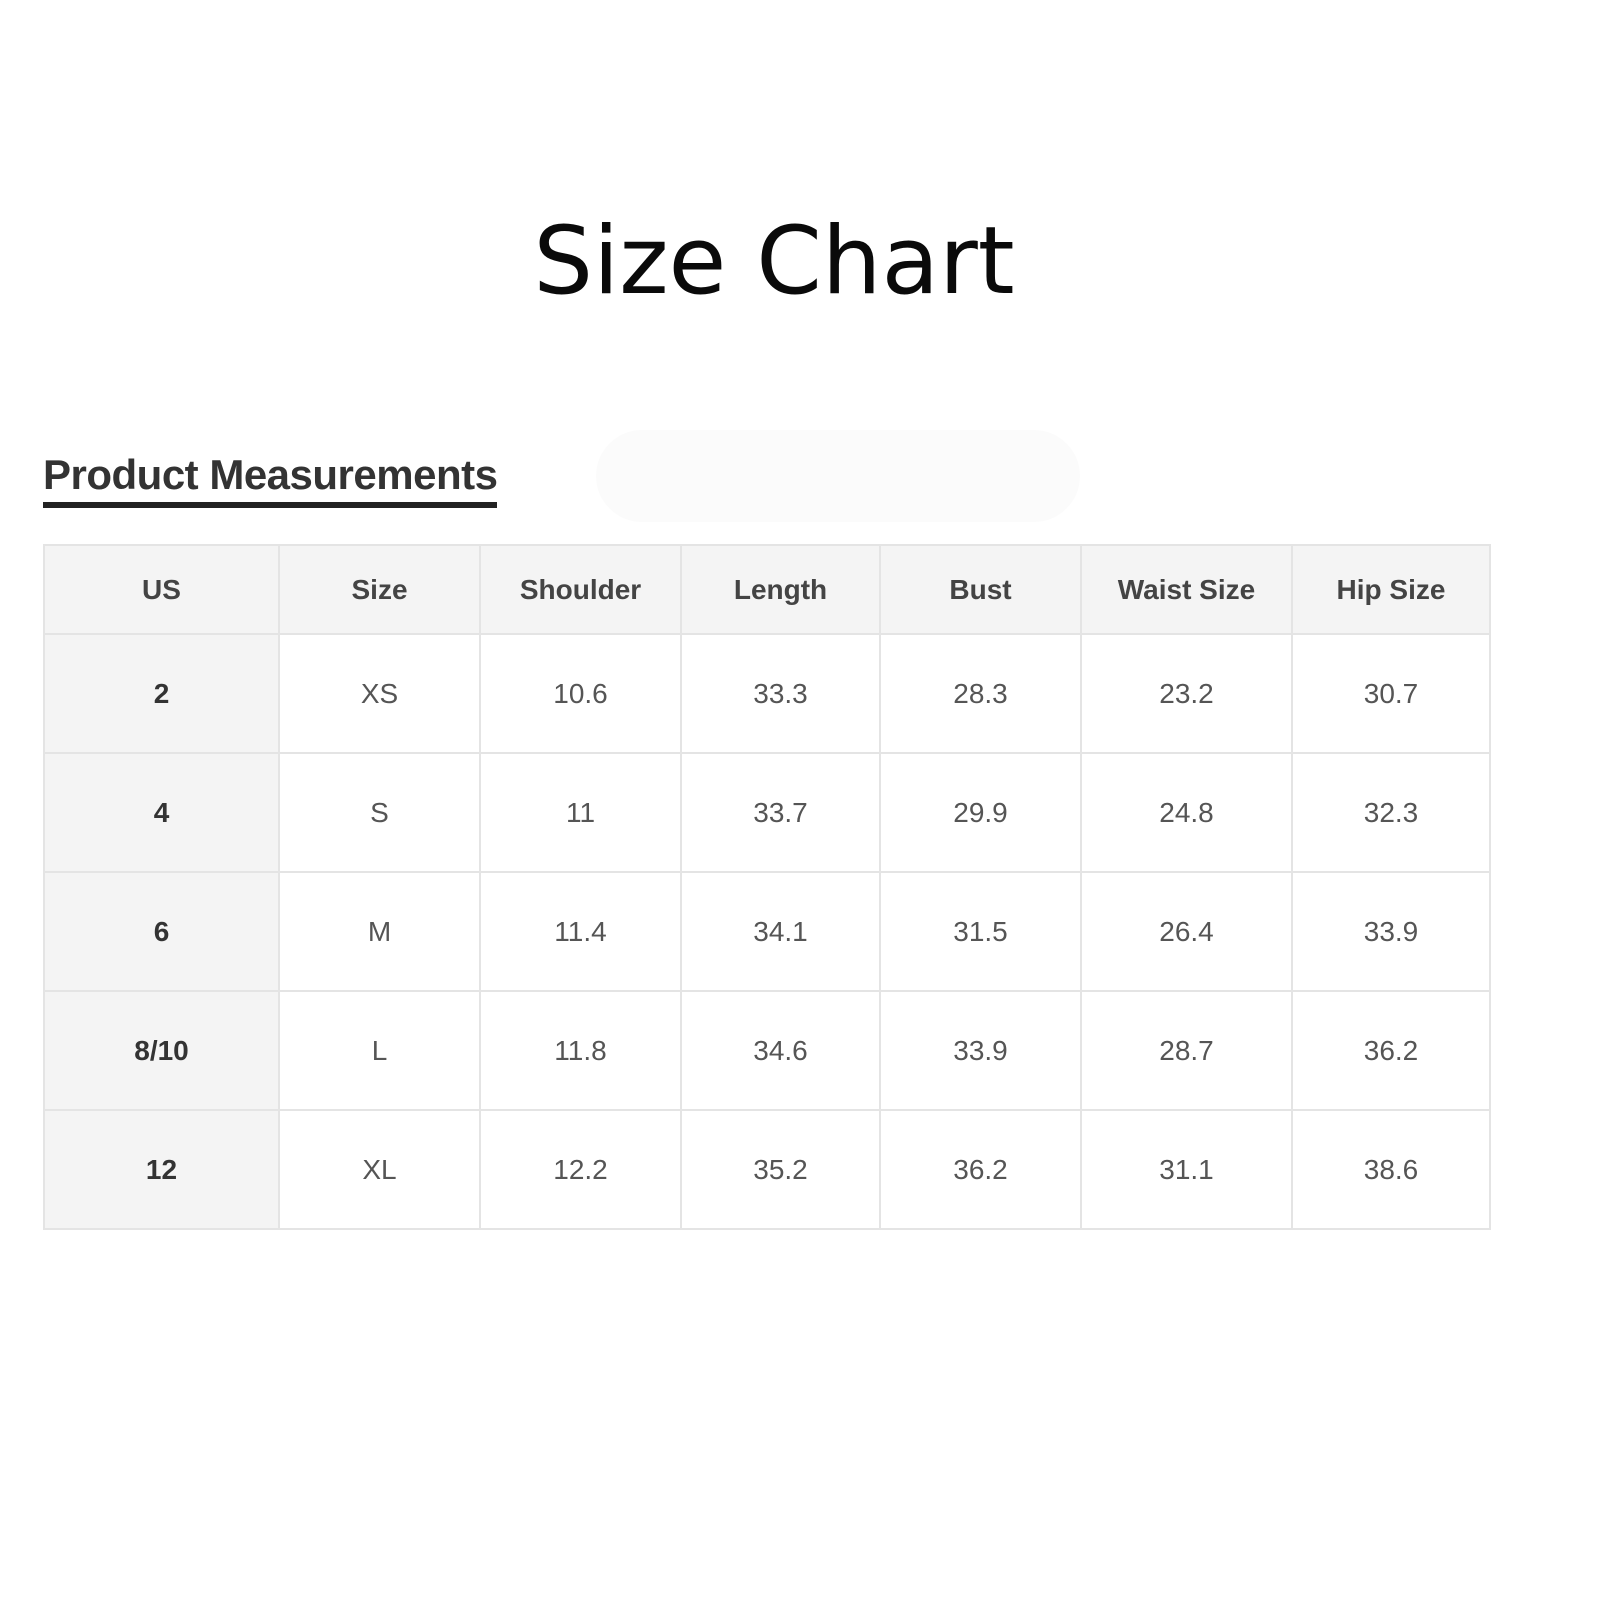  What do you see at coordinates (379, 589) in the screenshot?
I see `header-size: Size` at bounding box center [379, 589].